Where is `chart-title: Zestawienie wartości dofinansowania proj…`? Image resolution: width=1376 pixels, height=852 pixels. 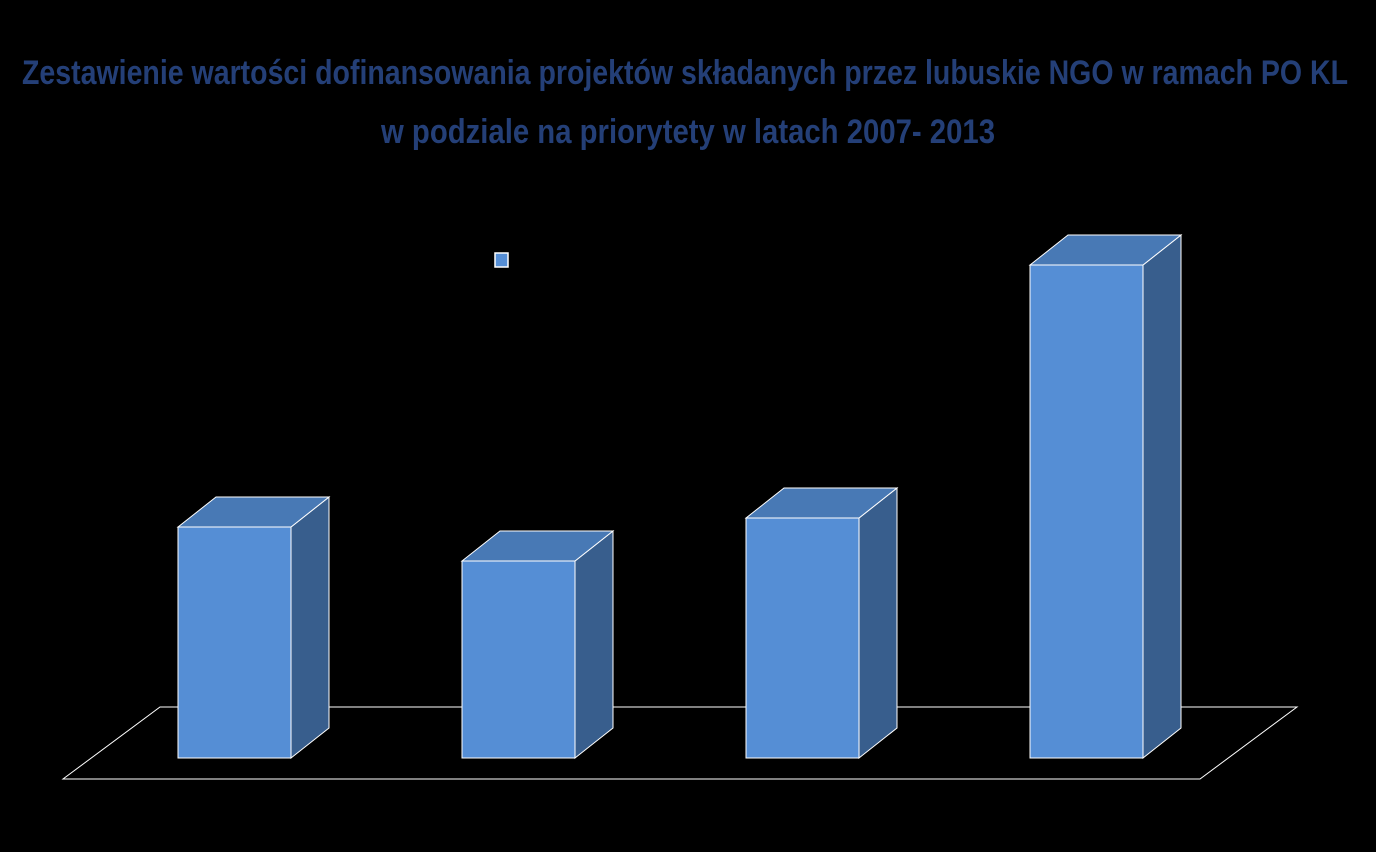 chart-title: Zestawienie wartości dofinansowania proj… is located at coordinates (685, 73).